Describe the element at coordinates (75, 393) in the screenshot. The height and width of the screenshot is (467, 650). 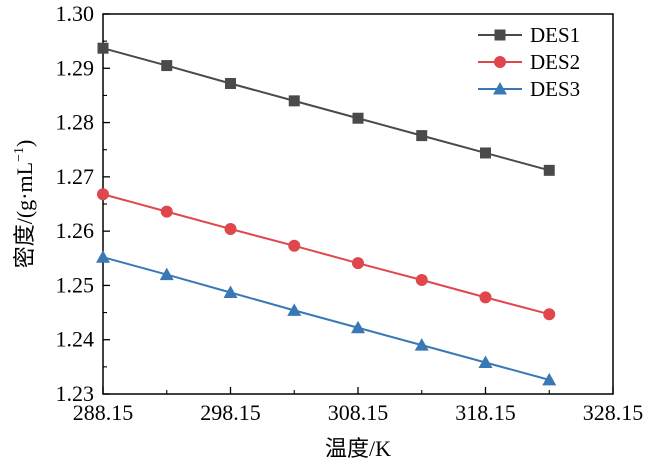
I see `y-tick-label: 1.23` at that location.